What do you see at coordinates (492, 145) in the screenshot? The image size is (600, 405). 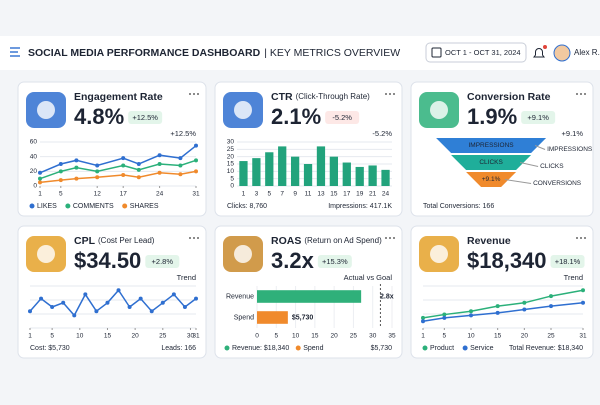 I see `funnel-stage-label: IMPRESSIONS` at bounding box center [492, 145].